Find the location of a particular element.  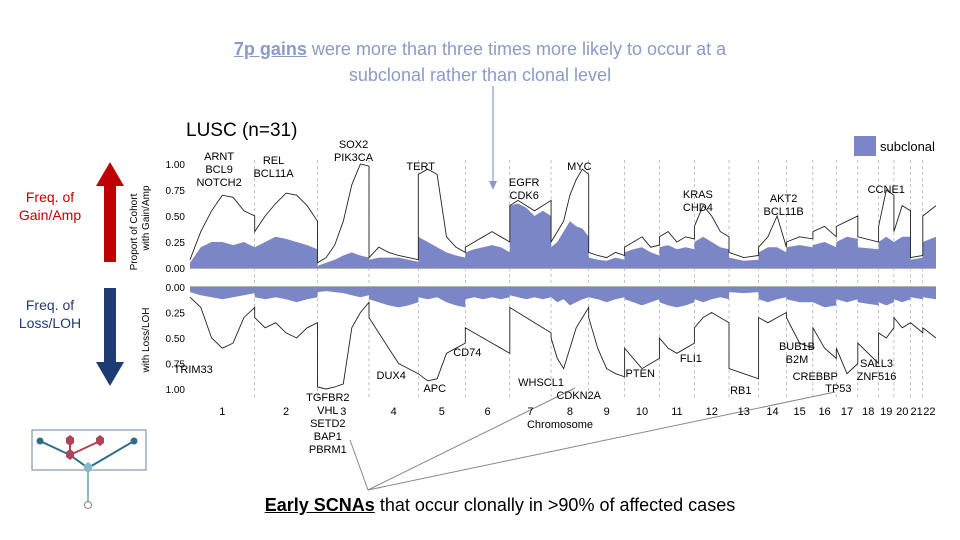

gain-total-line is located at coordinates (563, 213).